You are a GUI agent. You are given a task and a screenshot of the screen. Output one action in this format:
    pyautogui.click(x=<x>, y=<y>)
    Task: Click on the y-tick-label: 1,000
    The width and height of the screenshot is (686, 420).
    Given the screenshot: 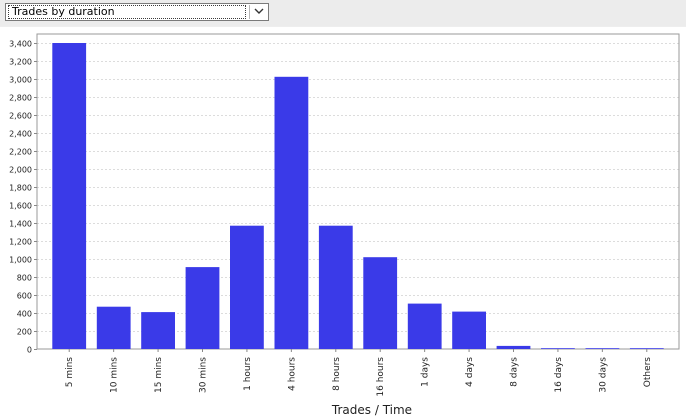 What is the action you would take?
    pyautogui.click(x=20, y=260)
    